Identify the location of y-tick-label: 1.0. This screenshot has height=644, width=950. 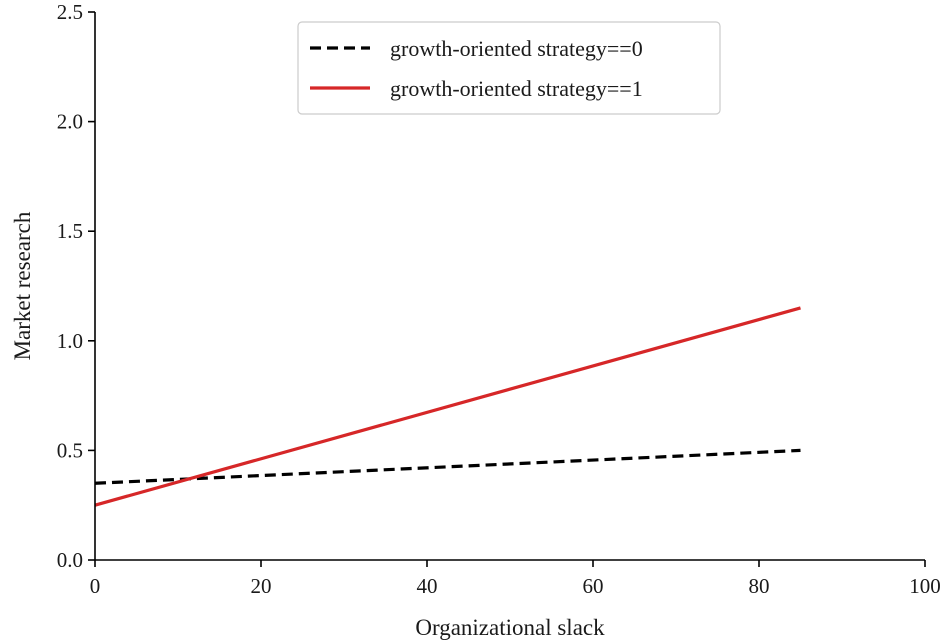
(70, 341).